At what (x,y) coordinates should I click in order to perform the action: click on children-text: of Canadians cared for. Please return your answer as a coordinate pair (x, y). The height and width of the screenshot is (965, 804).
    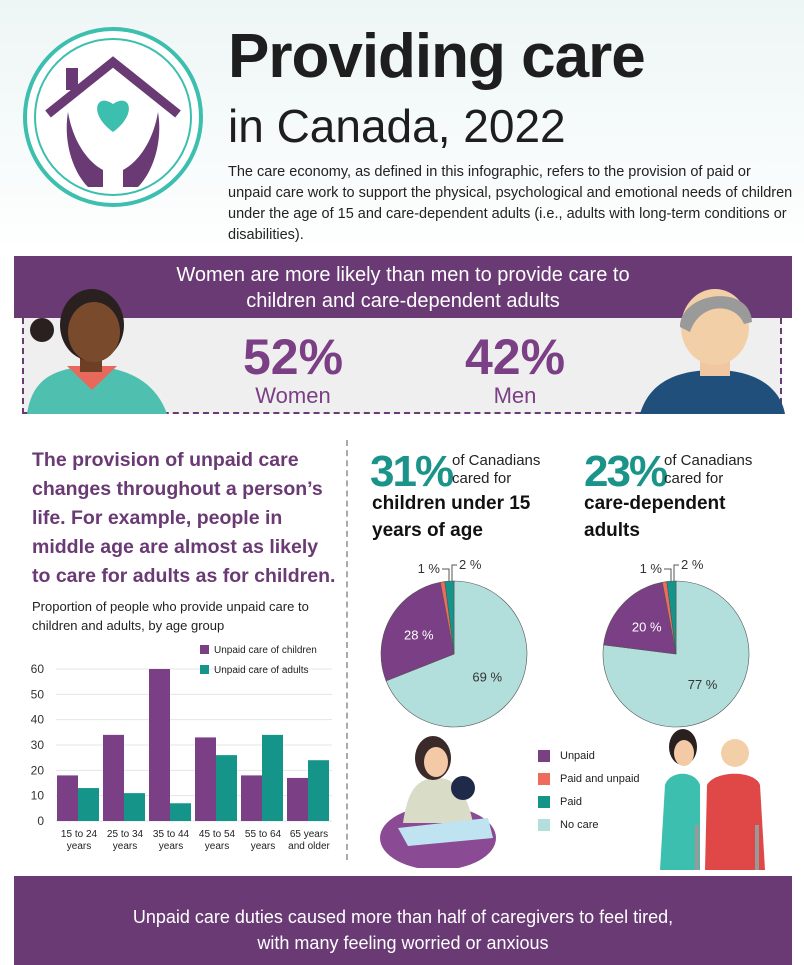
    Looking at the image, I should click on (496, 469).